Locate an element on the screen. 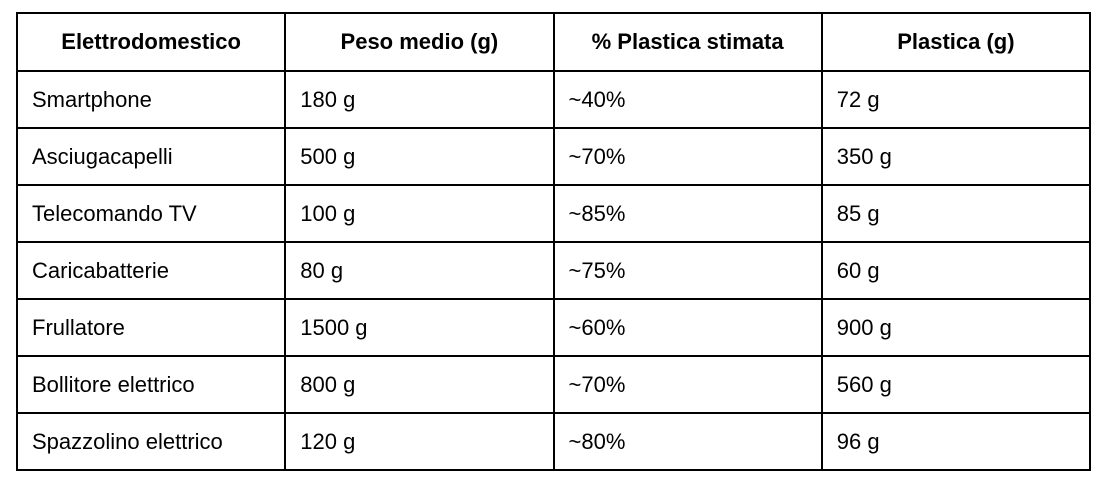  table-cell: 72 g is located at coordinates (956, 99).